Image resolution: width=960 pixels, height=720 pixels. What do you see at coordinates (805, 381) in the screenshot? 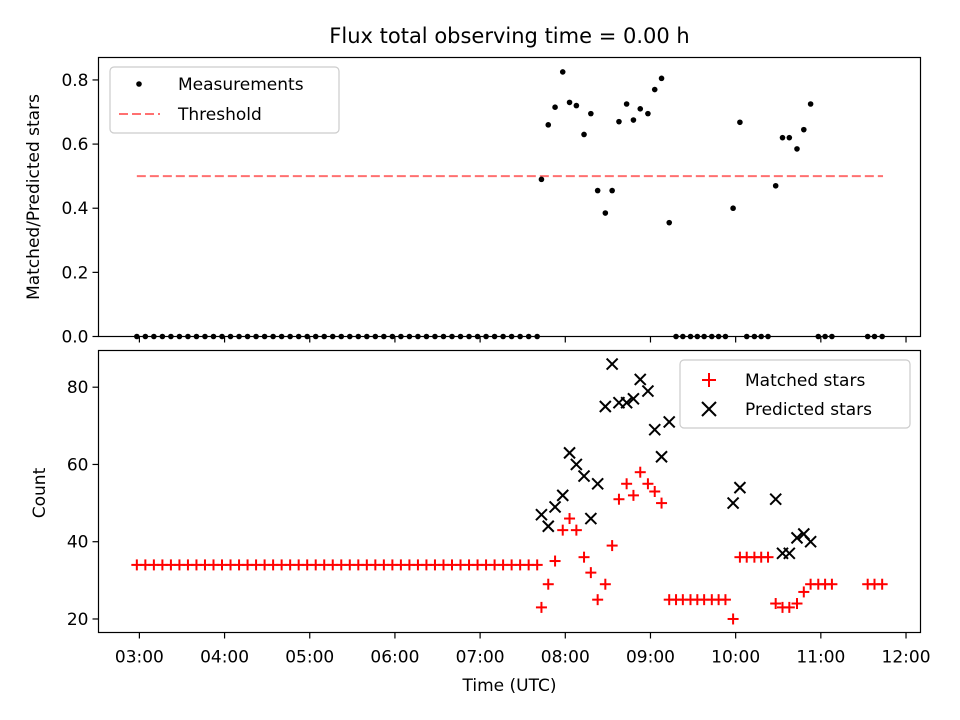
I see `legend-matched-label: Matched stars` at bounding box center [805, 381].